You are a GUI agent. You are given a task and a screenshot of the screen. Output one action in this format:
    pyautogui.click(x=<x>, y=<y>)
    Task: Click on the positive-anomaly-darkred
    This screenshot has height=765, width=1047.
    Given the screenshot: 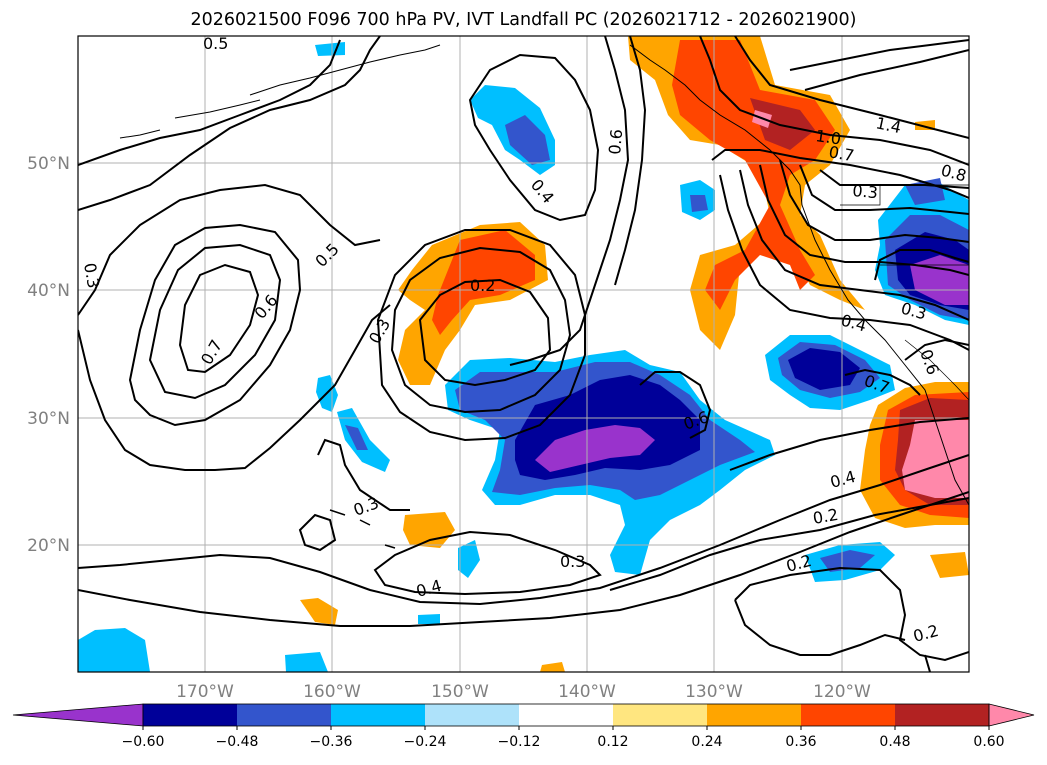 What is the action you would take?
    pyautogui.click(x=782, y=124)
    